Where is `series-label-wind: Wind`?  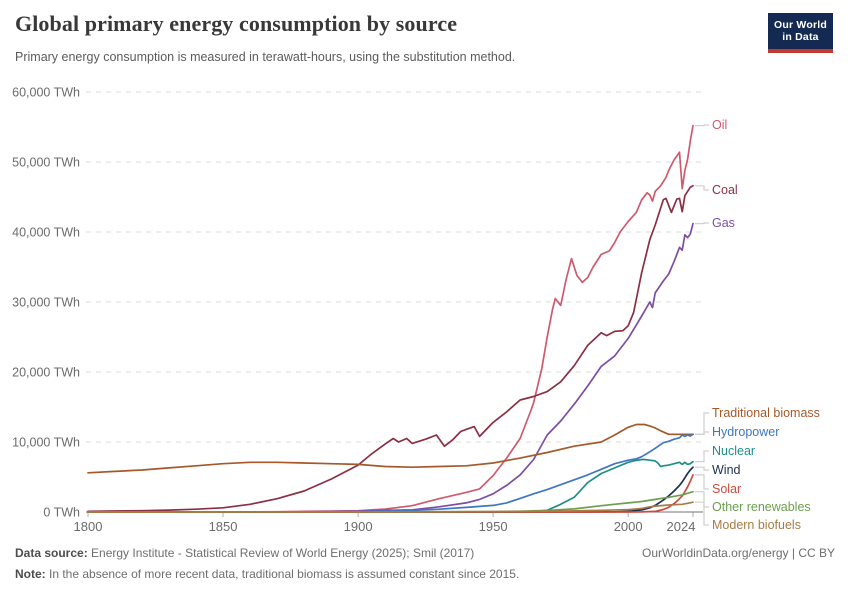 series-label-wind: Wind is located at coordinates (726, 470).